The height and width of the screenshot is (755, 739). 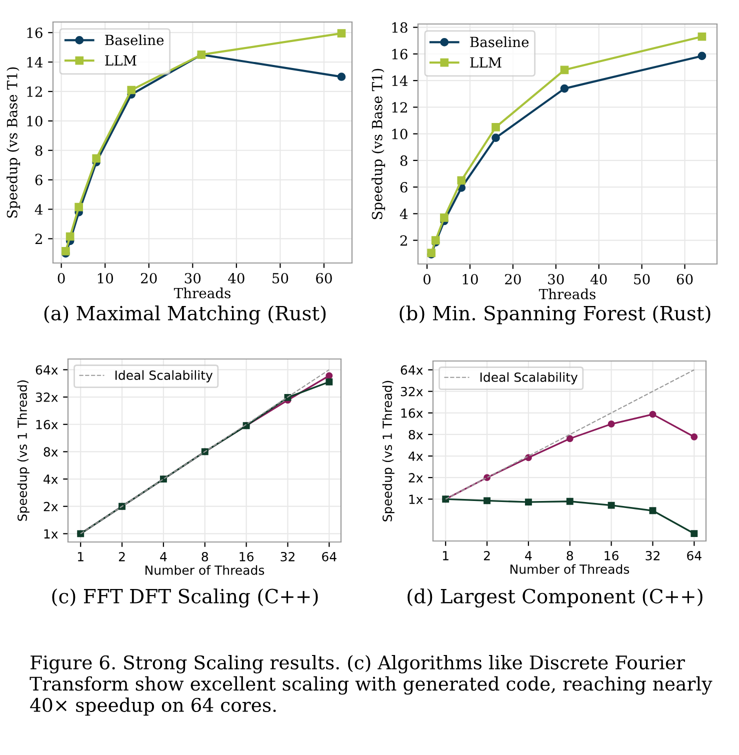 What do you see at coordinates (555, 598) in the screenshot?
I see `text: (d) Largest Component (C++)` at bounding box center [555, 598].